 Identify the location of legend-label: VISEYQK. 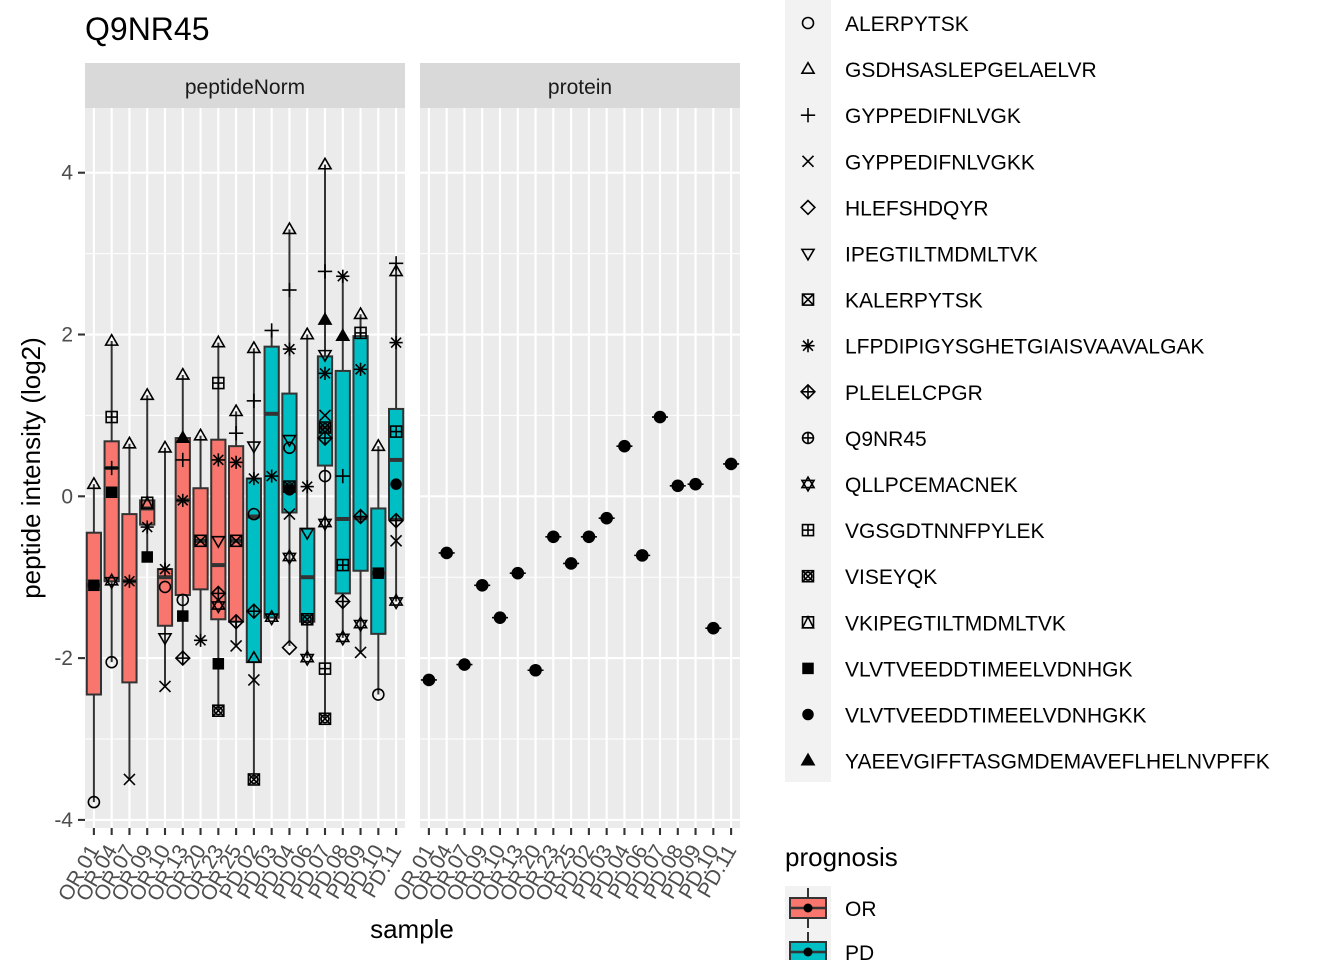
(891, 577).